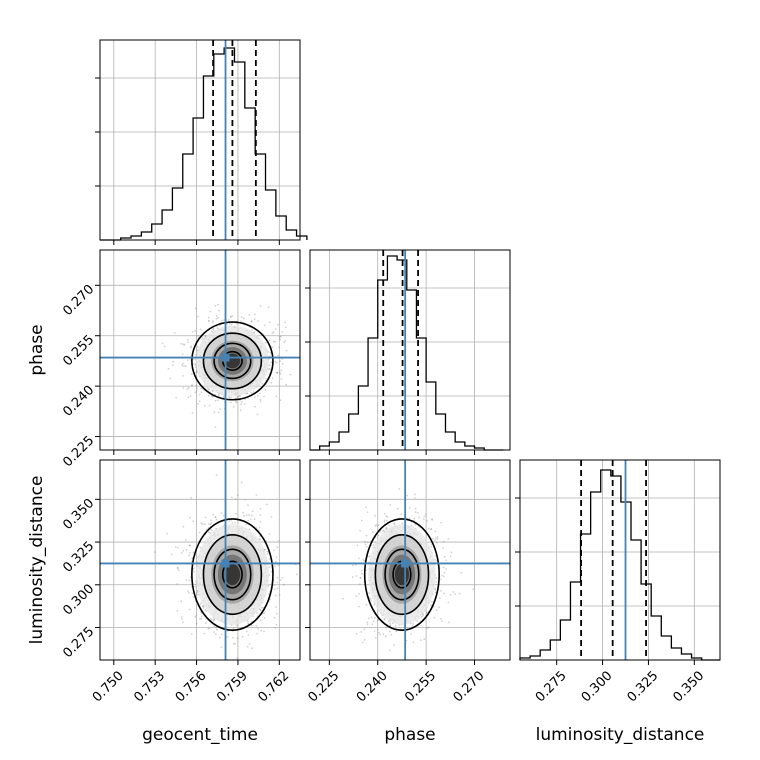 The image size is (760, 760). Describe the element at coordinates (78, 451) in the screenshot. I see `geocent_time-vs-phase-ytick-label: 0.225` at that location.